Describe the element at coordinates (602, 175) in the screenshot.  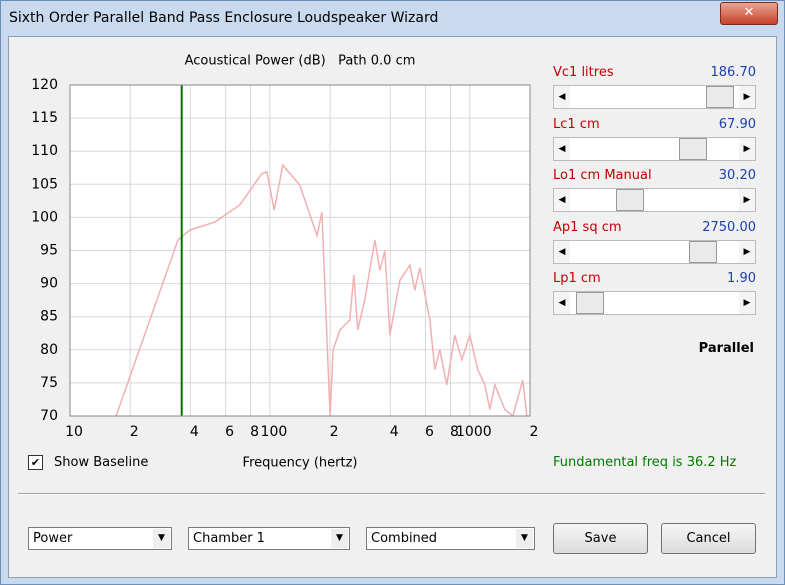
I see `parameter-label: Lo1 cm Manual` at that location.